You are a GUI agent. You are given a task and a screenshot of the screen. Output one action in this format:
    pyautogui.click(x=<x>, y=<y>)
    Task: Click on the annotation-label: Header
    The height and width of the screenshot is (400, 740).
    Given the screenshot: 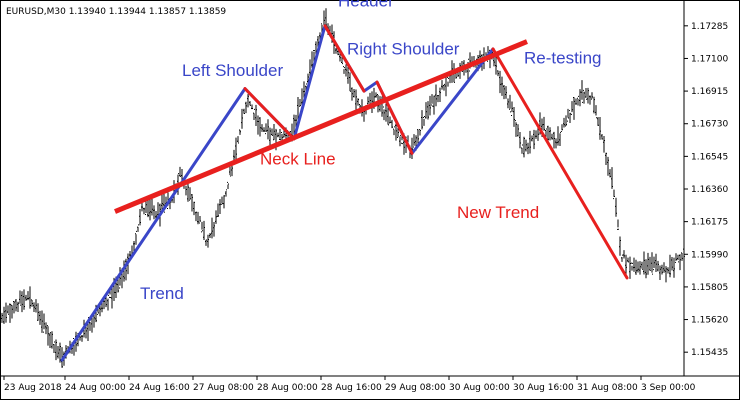 What is the action you would take?
    pyautogui.click(x=366, y=5)
    